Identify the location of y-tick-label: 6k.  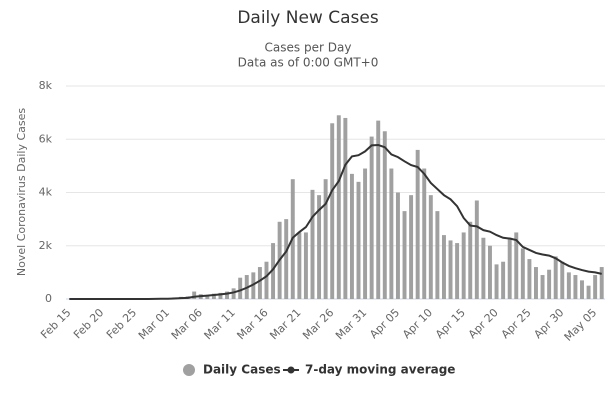
(46, 138).